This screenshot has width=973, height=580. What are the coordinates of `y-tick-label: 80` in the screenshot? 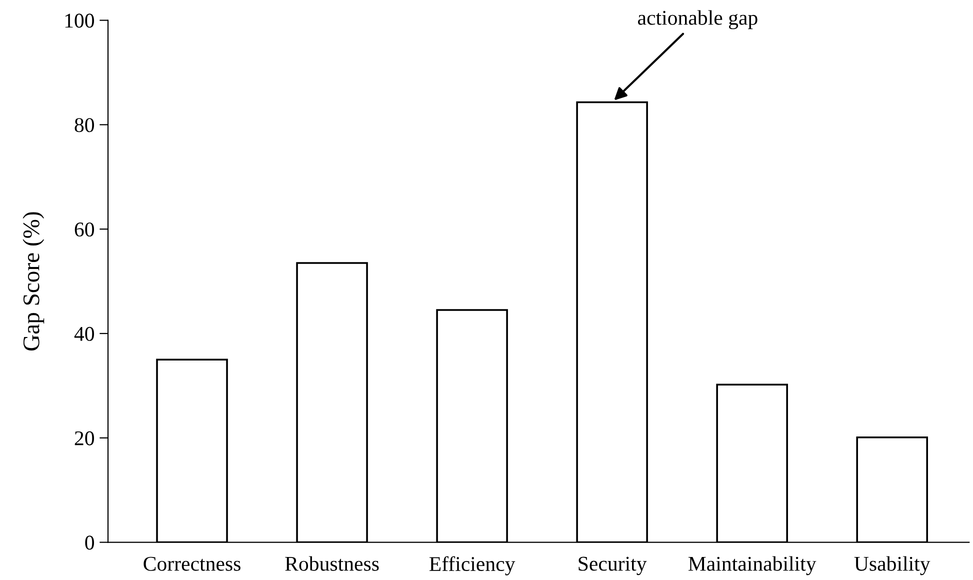 It's located at (84, 125).